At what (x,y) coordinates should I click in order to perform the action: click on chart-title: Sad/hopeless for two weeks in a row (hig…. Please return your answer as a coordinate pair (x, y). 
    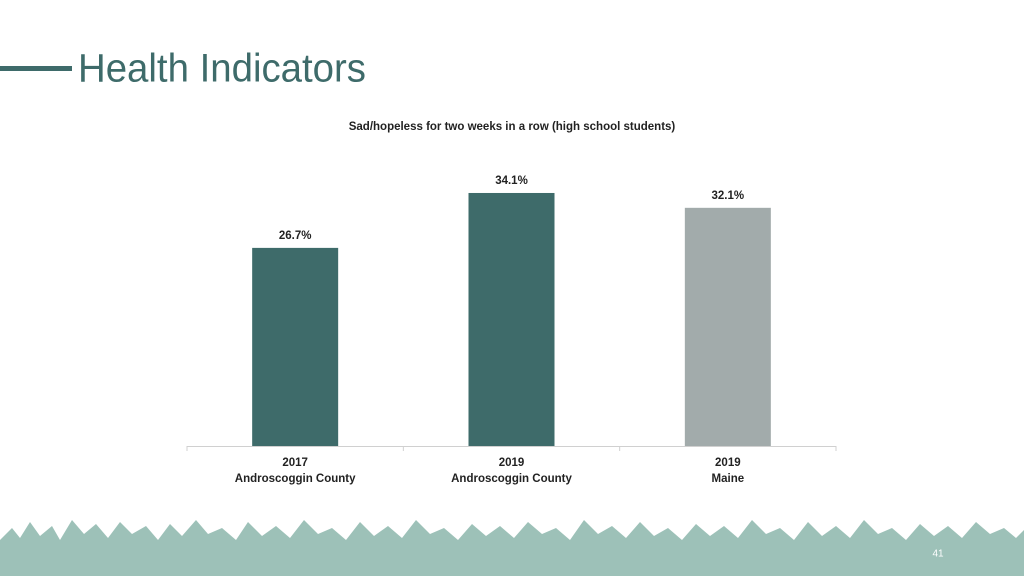
    Looking at the image, I should click on (512, 127).